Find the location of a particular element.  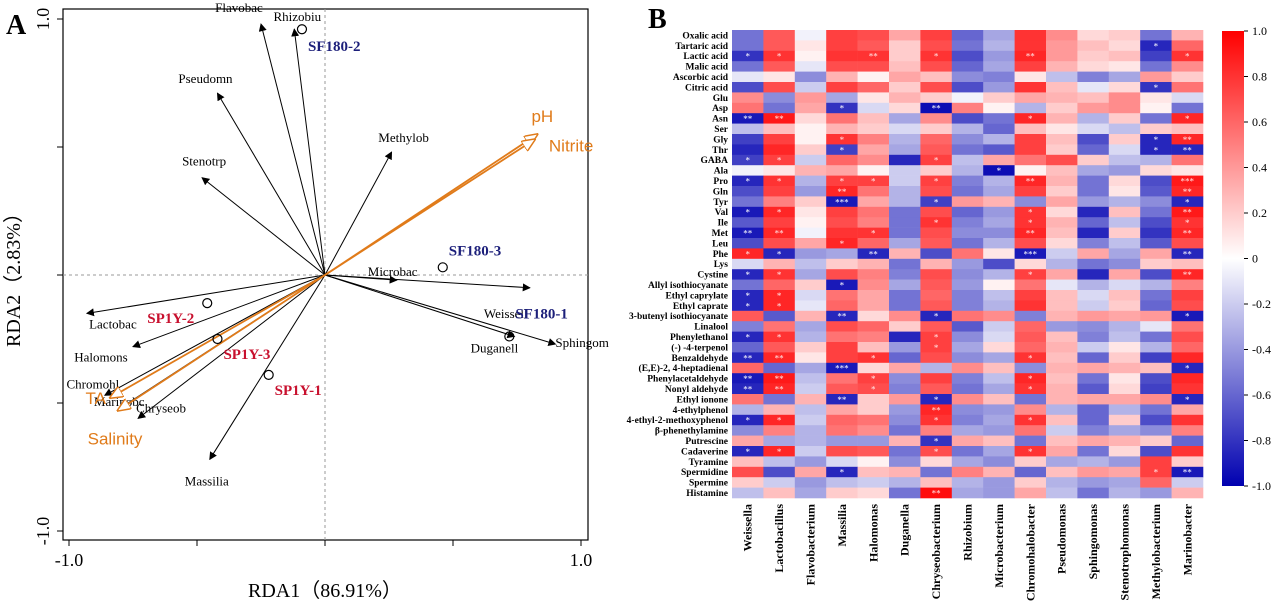

heatmap-row-label: Lys is located at coordinates (721, 265).